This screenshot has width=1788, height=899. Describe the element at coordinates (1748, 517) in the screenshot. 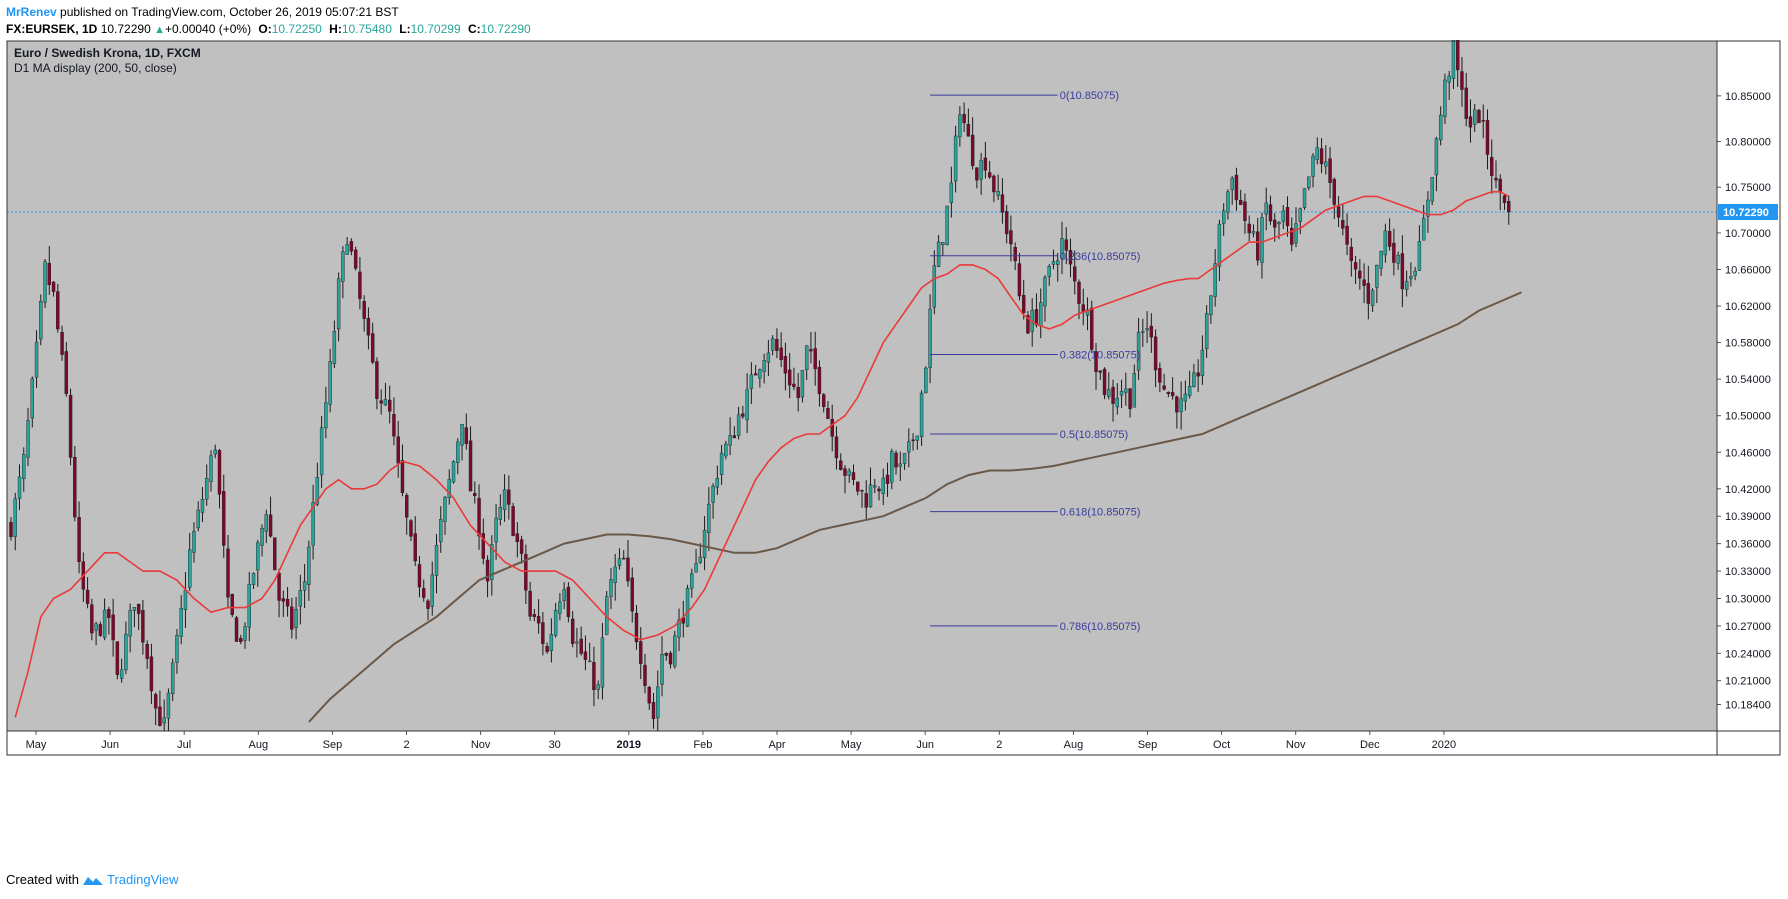

I see `y-tick-label-11: 10.39000` at that location.